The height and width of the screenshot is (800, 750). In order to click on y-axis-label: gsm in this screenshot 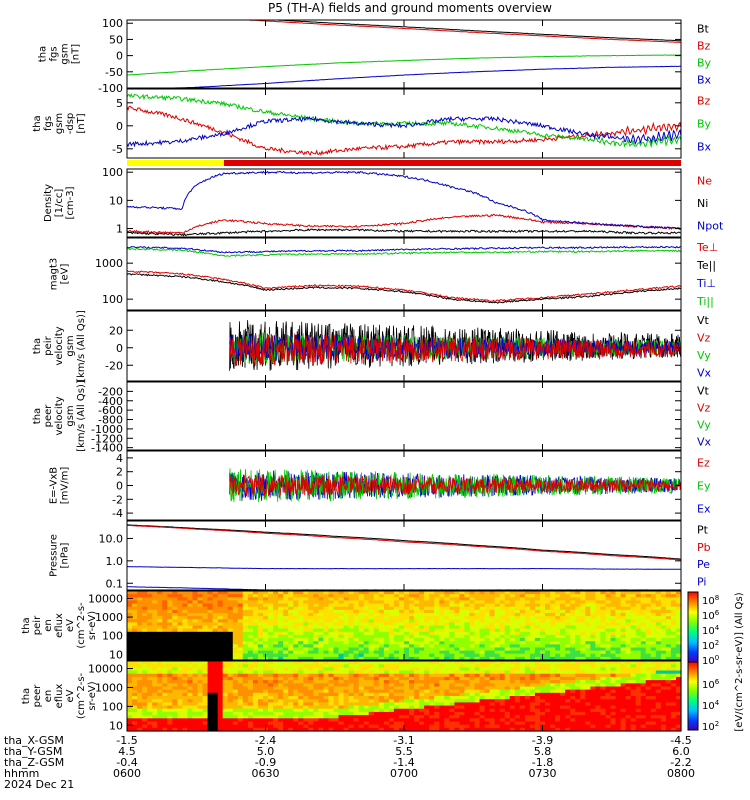, I will do `click(59, 123)`.